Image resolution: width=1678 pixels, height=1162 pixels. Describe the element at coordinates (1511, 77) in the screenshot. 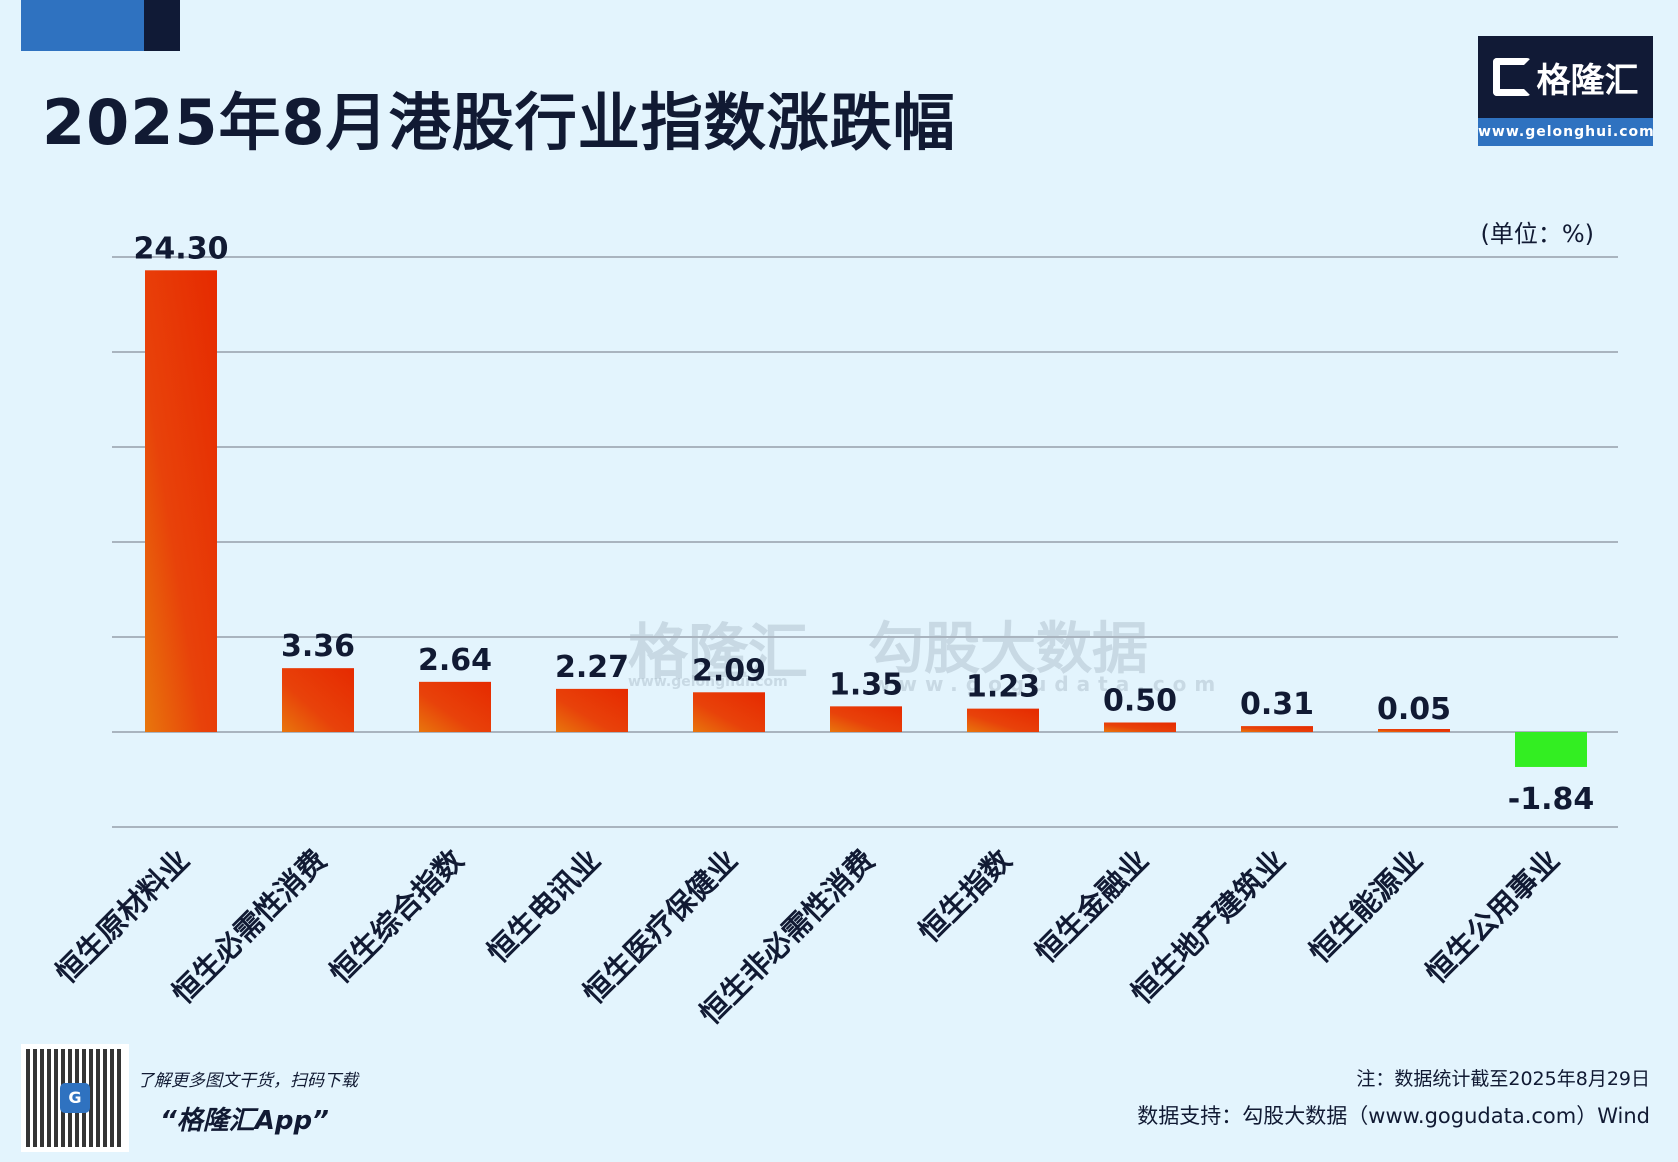

I see `logo-g-icon` at that location.